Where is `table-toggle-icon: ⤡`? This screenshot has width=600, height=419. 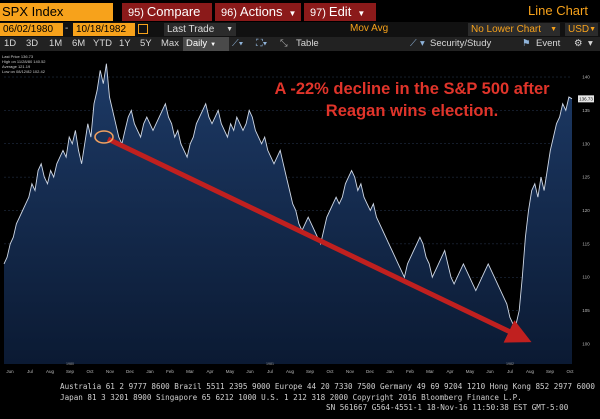 table-toggle-icon: ⤡ is located at coordinates (284, 43).